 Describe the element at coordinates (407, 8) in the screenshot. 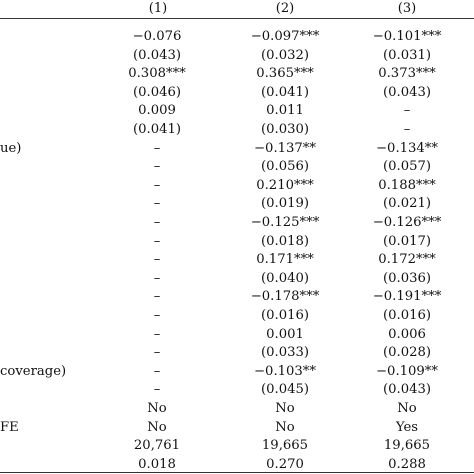

I see `column-header-3: (3)` at that location.